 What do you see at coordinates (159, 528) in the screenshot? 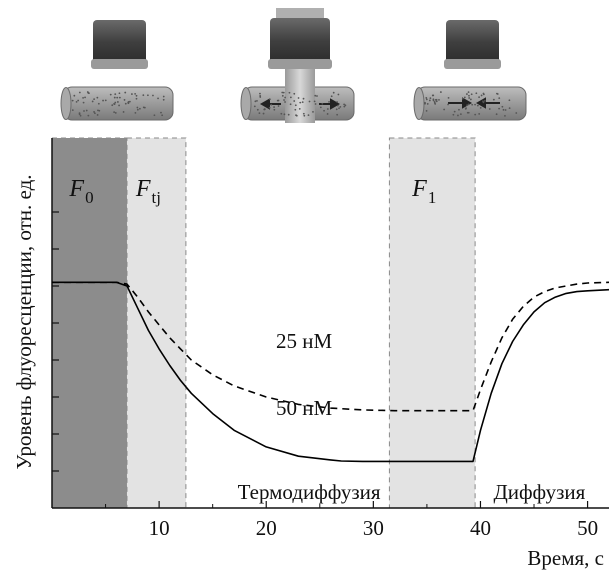
I see `x-tick-label: 10` at bounding box center [159, 528].